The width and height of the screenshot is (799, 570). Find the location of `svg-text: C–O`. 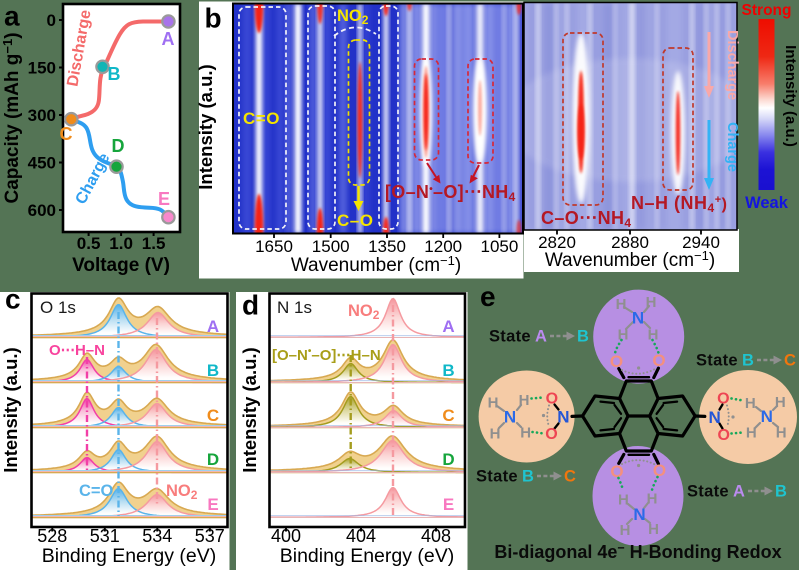

svg-text: C–O is located at coordinates (355, 220).